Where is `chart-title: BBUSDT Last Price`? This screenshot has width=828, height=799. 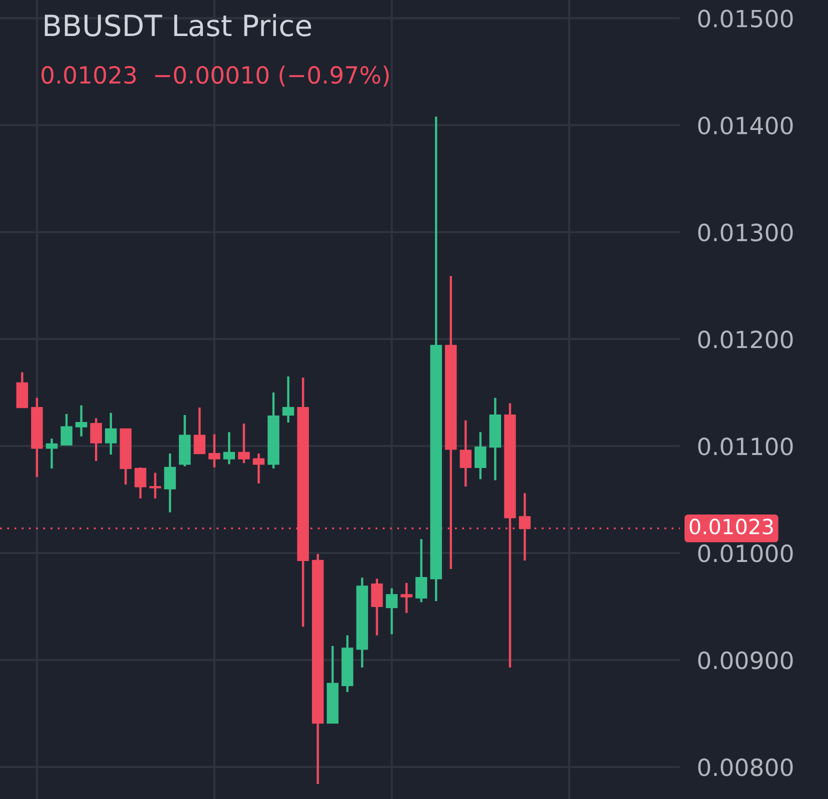
chart-title: BBUSDT Last Price is located at coordinates (178, 25).